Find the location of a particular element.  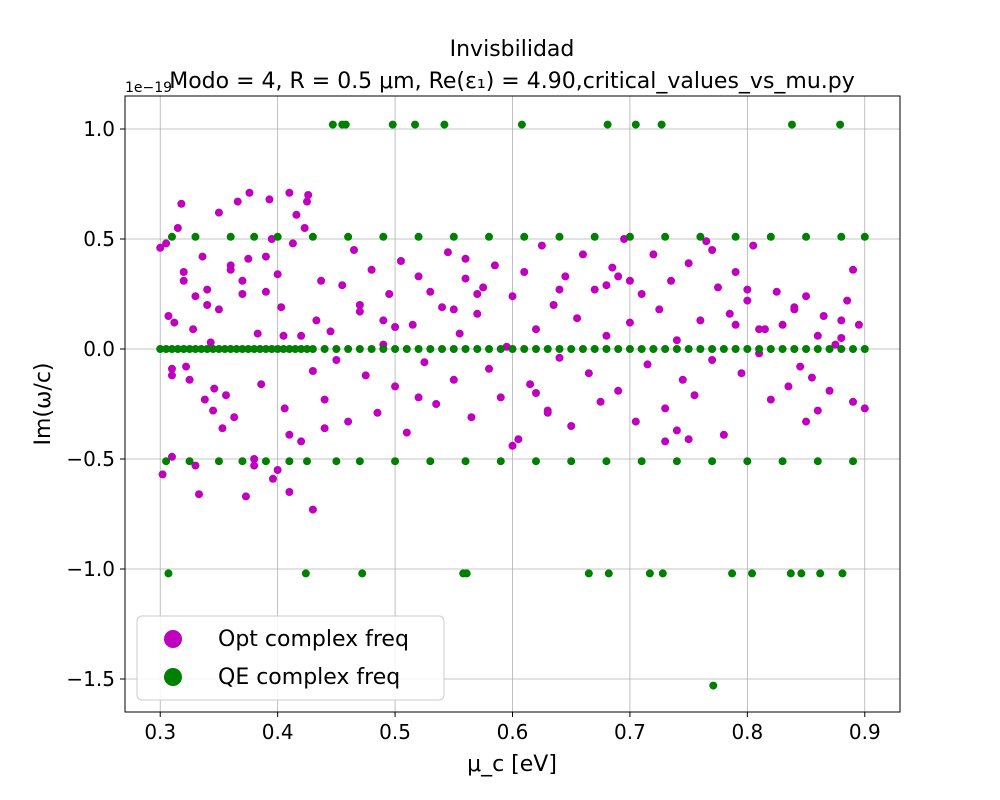

legend-label-qe: QE complex freq is located at coordinates (309, 677).